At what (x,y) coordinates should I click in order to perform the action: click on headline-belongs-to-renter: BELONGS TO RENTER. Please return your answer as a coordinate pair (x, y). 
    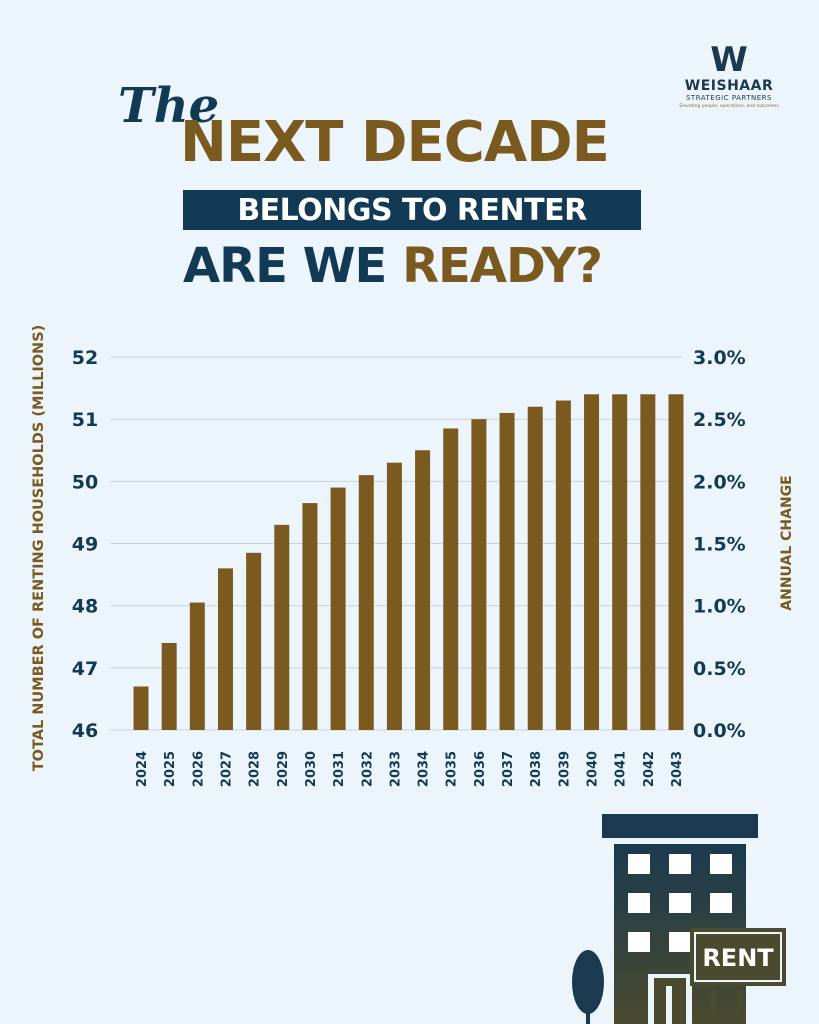
    Looking at the image, I should click on (412, 210).